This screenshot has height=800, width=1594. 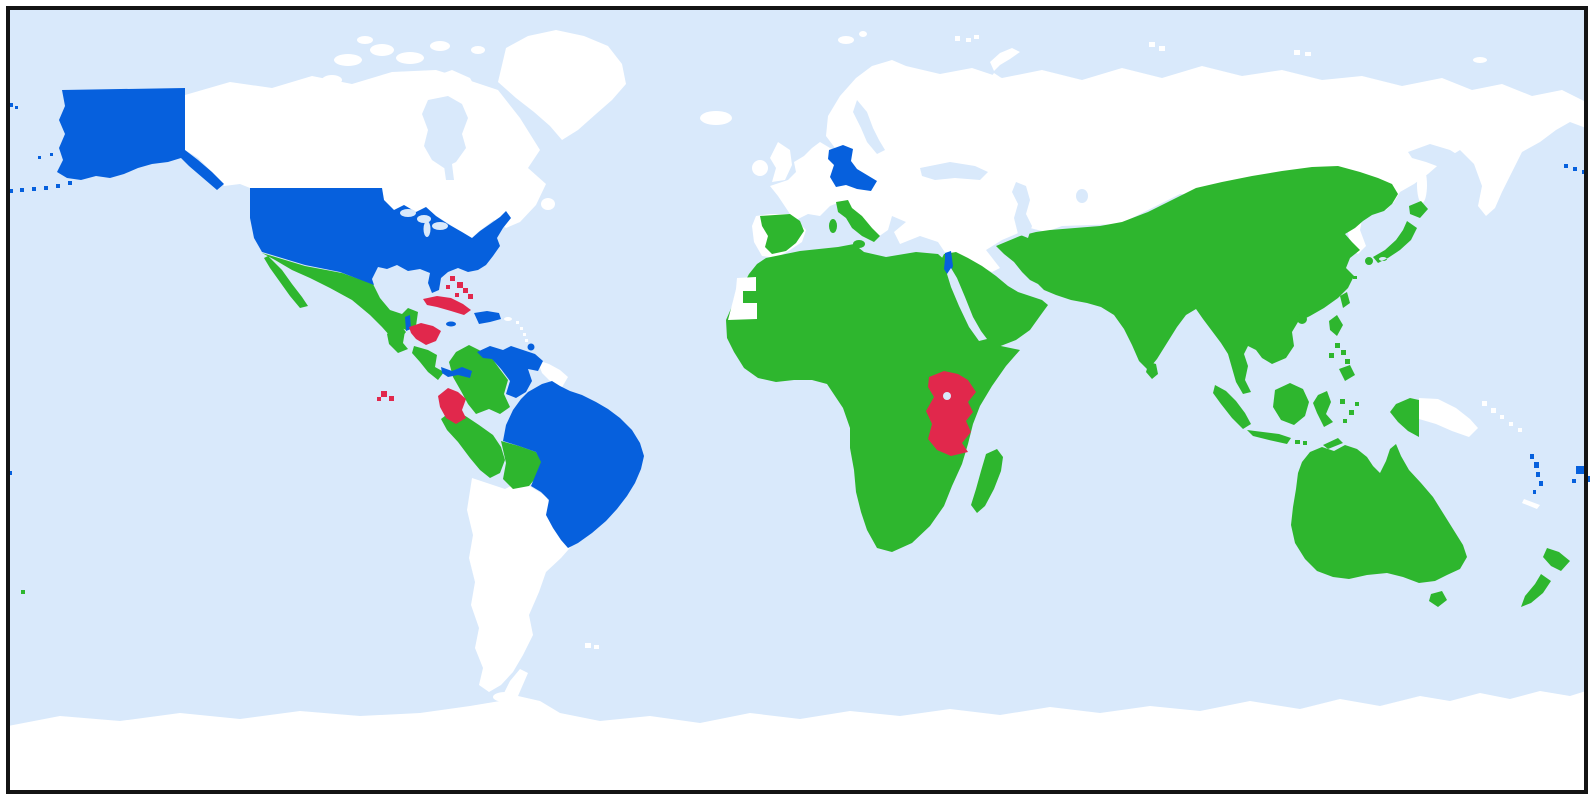 What do you see at coordinates (562, 85) in the screenshot?
I see `country-greenland` at bounding box center [562, 85].